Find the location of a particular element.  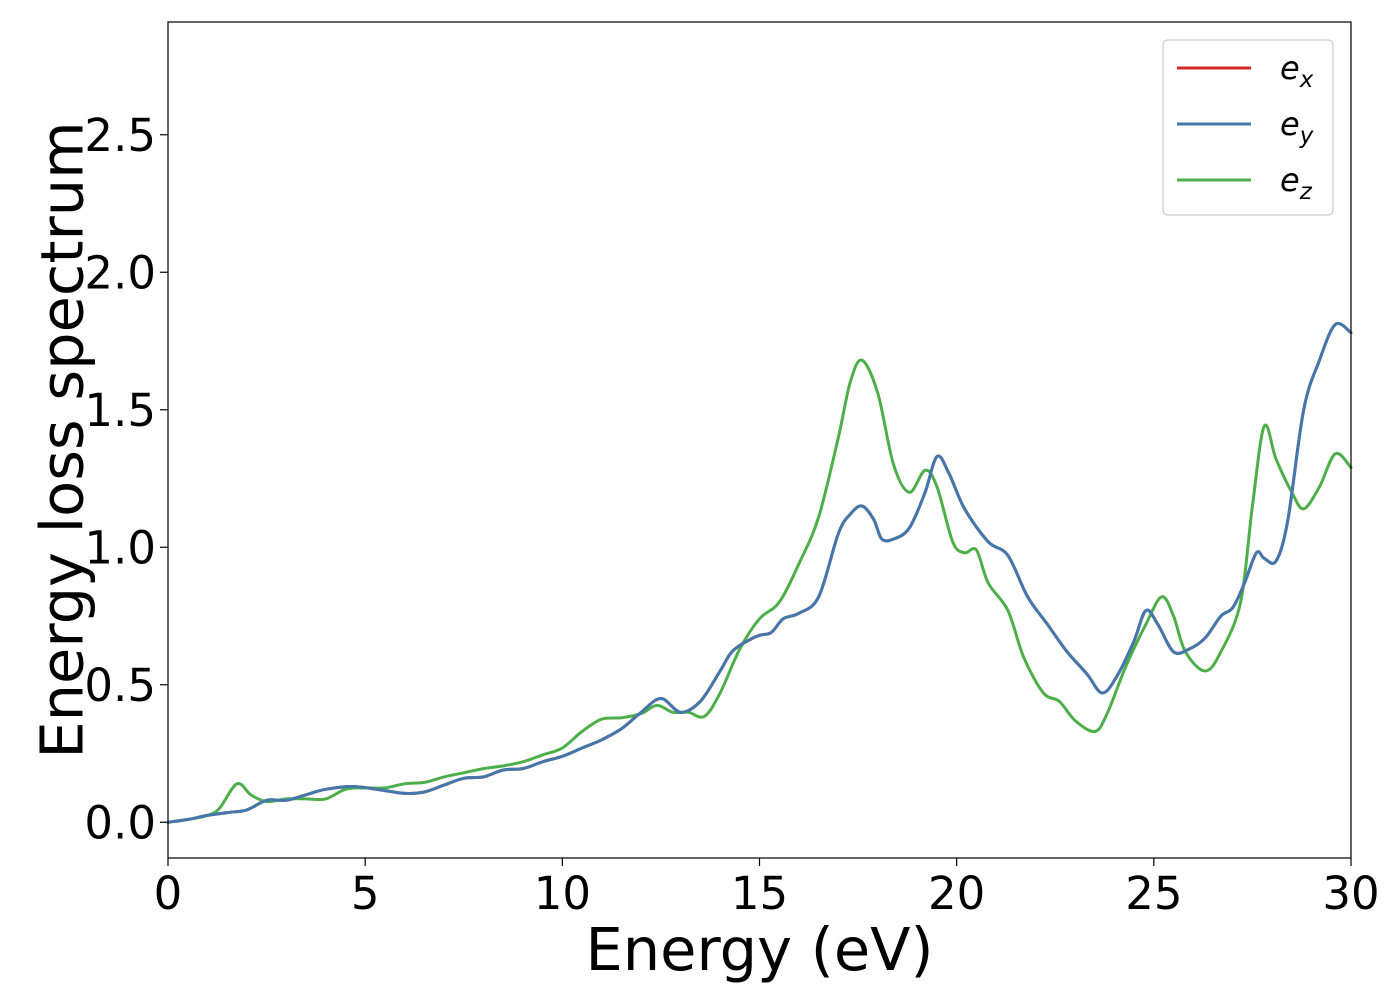

legend-label: ez is located at coordinates (1296, 183).